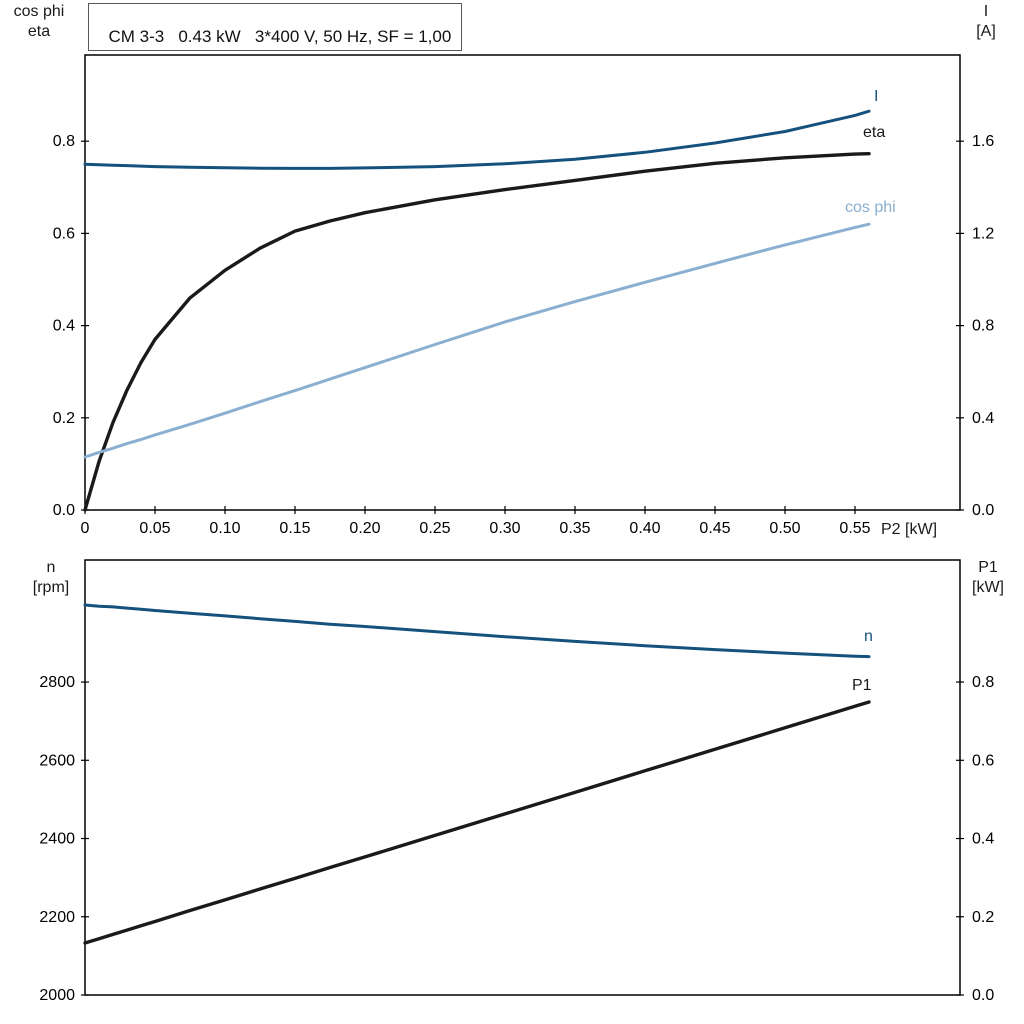 The width and height of the screenshot is (1024, 1024). What do you see at coordinates (714, 528) in the screenshot?
I see `svg-text: 0.45` at bounding box center [714, 528].